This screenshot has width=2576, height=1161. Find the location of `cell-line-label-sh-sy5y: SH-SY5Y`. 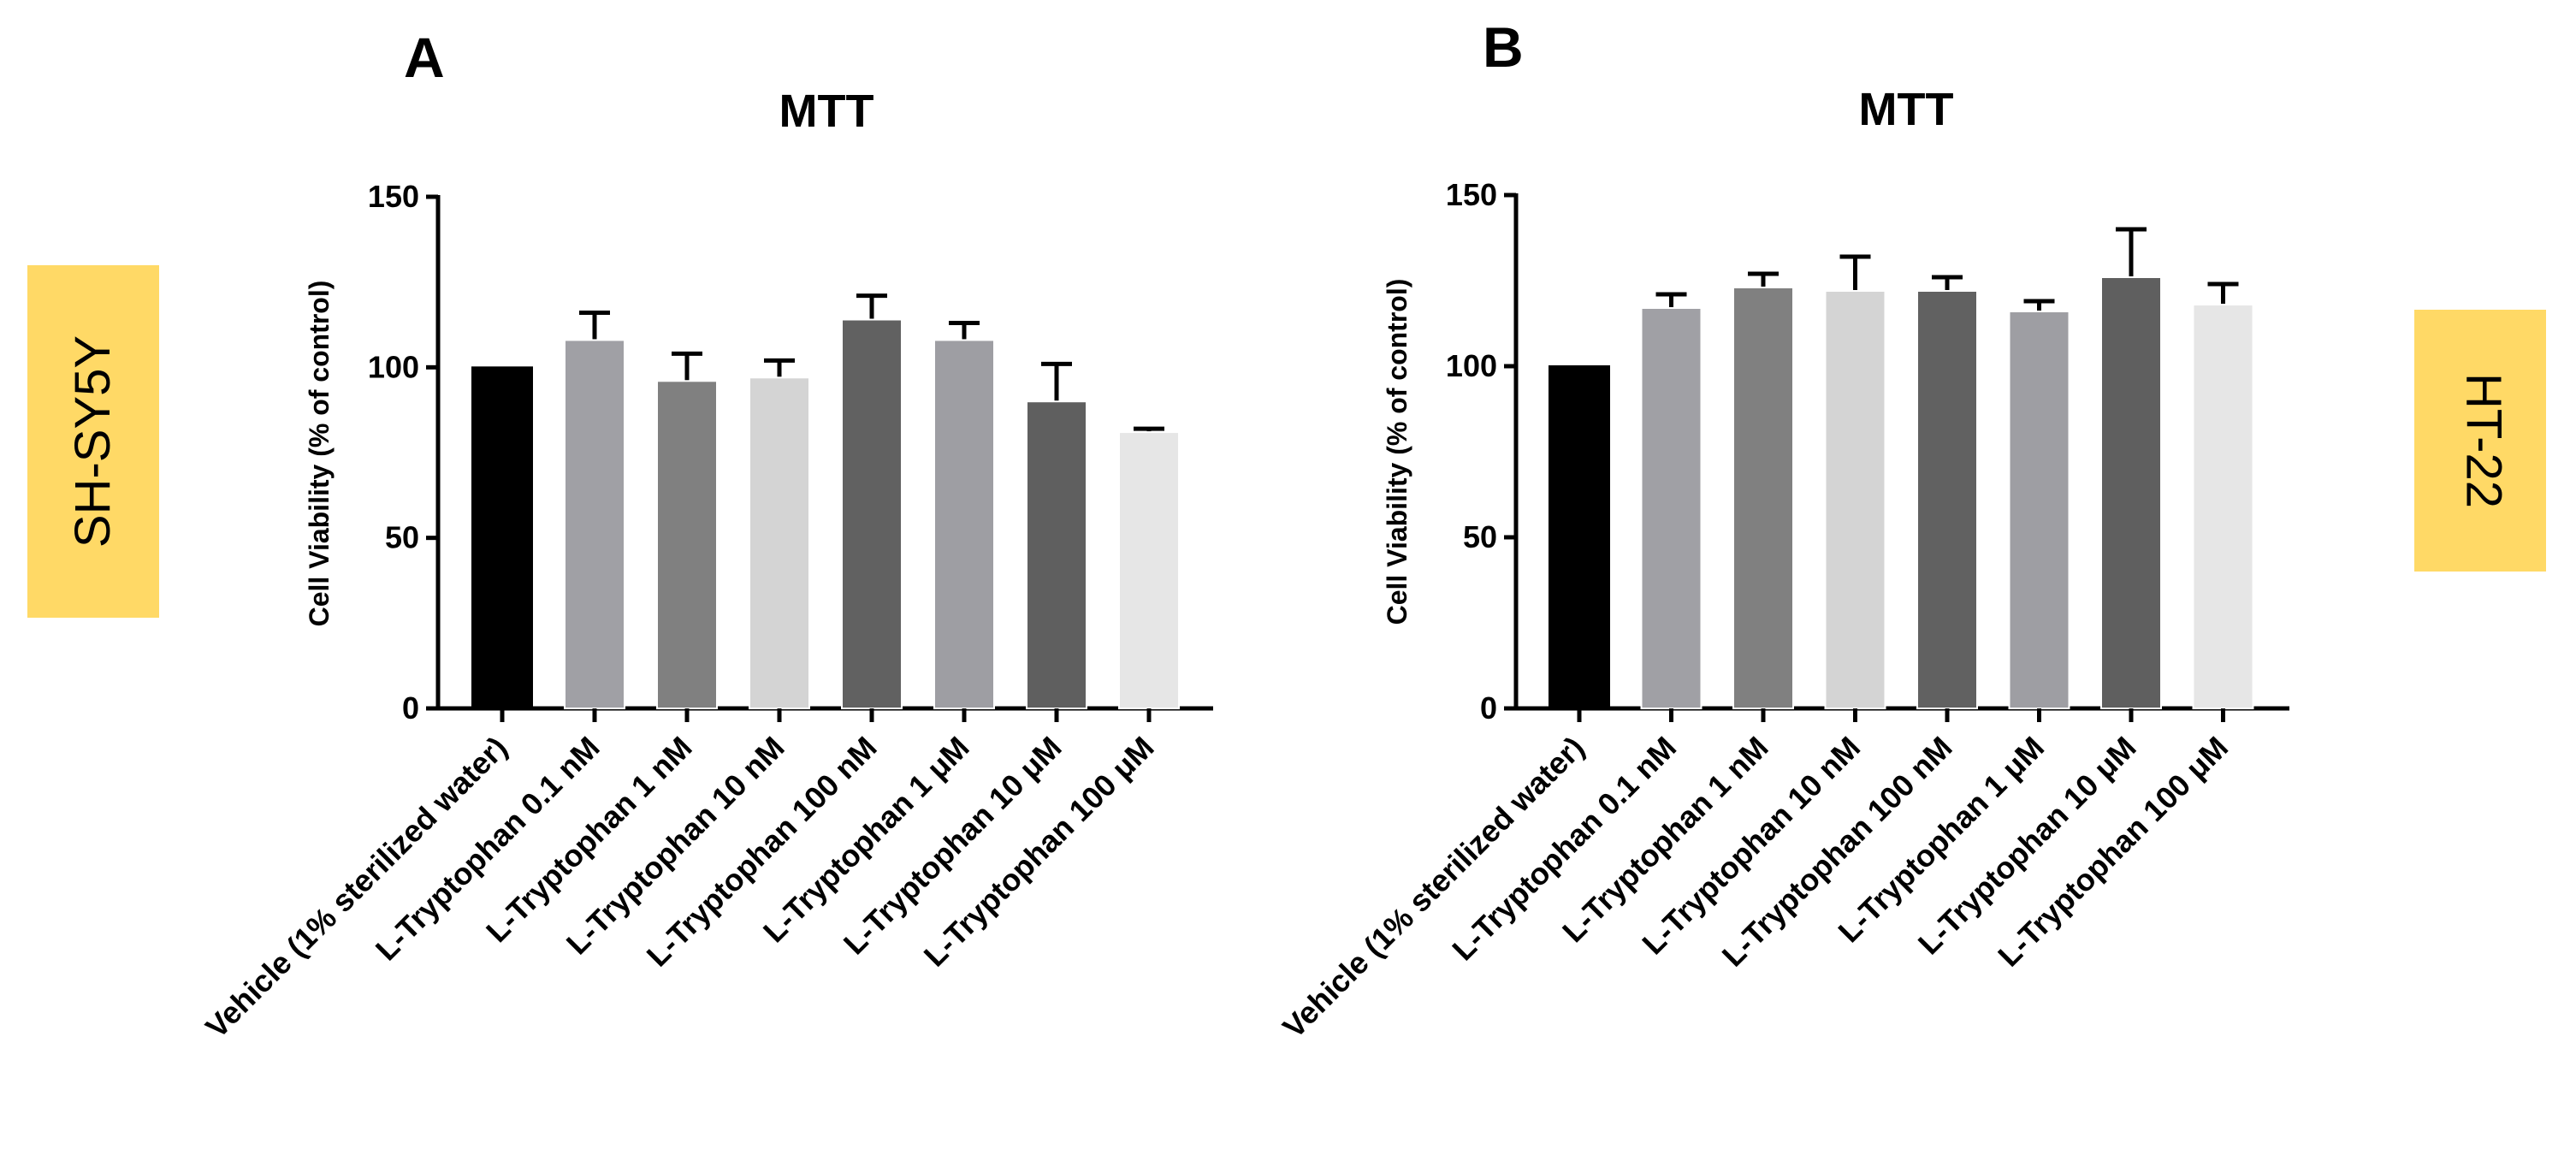

cell-line-label-sh-sy5y: SH-SY5Y is located at coordinates (93, 441).